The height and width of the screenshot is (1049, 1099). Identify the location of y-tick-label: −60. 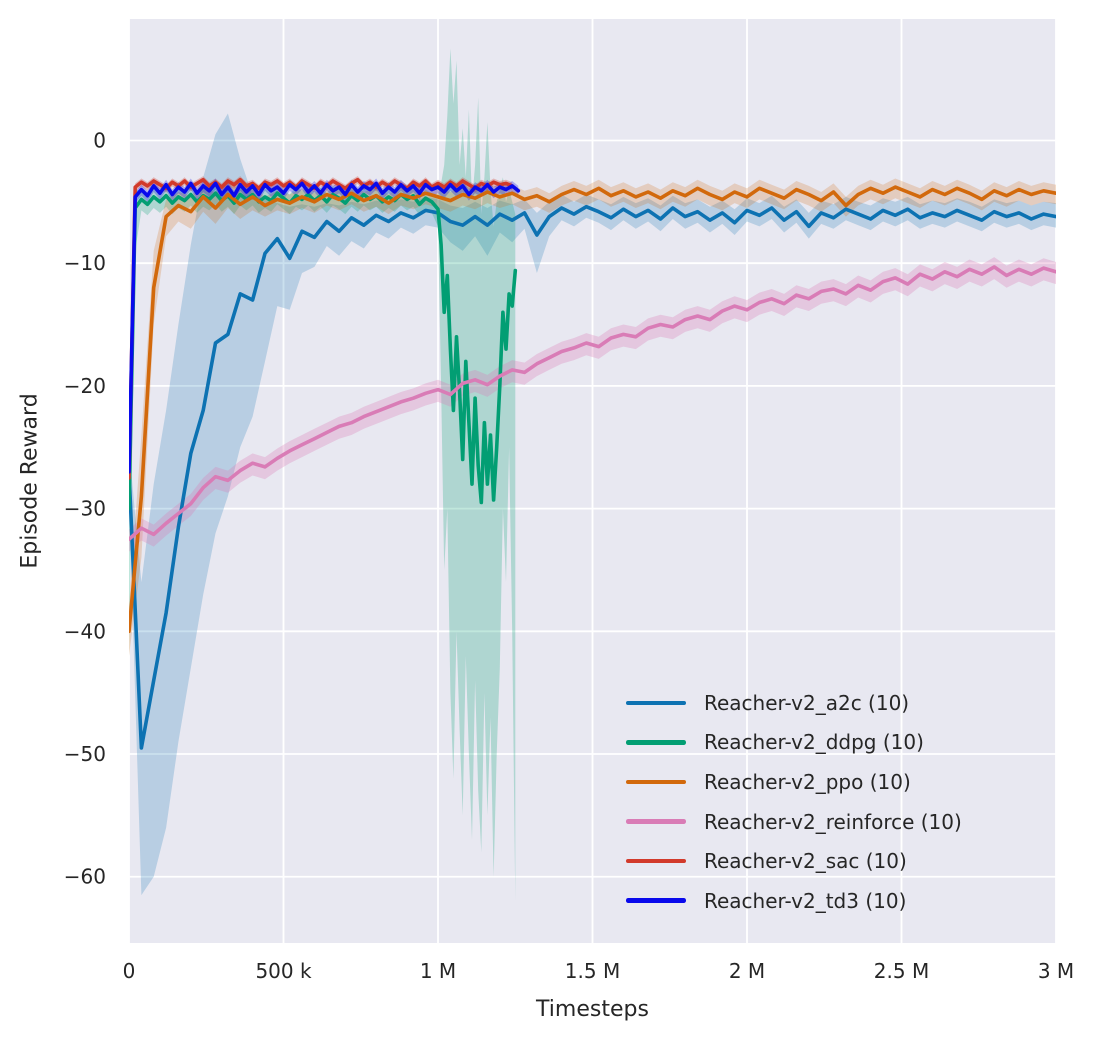
(85, 877).